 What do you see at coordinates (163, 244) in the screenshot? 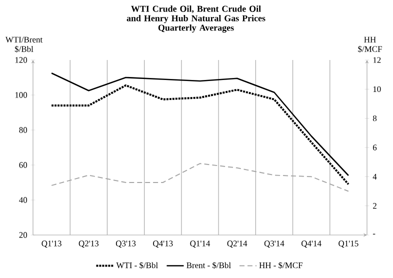
I see `x-tick-label: Q4'13` at bounding box center [163, 244].